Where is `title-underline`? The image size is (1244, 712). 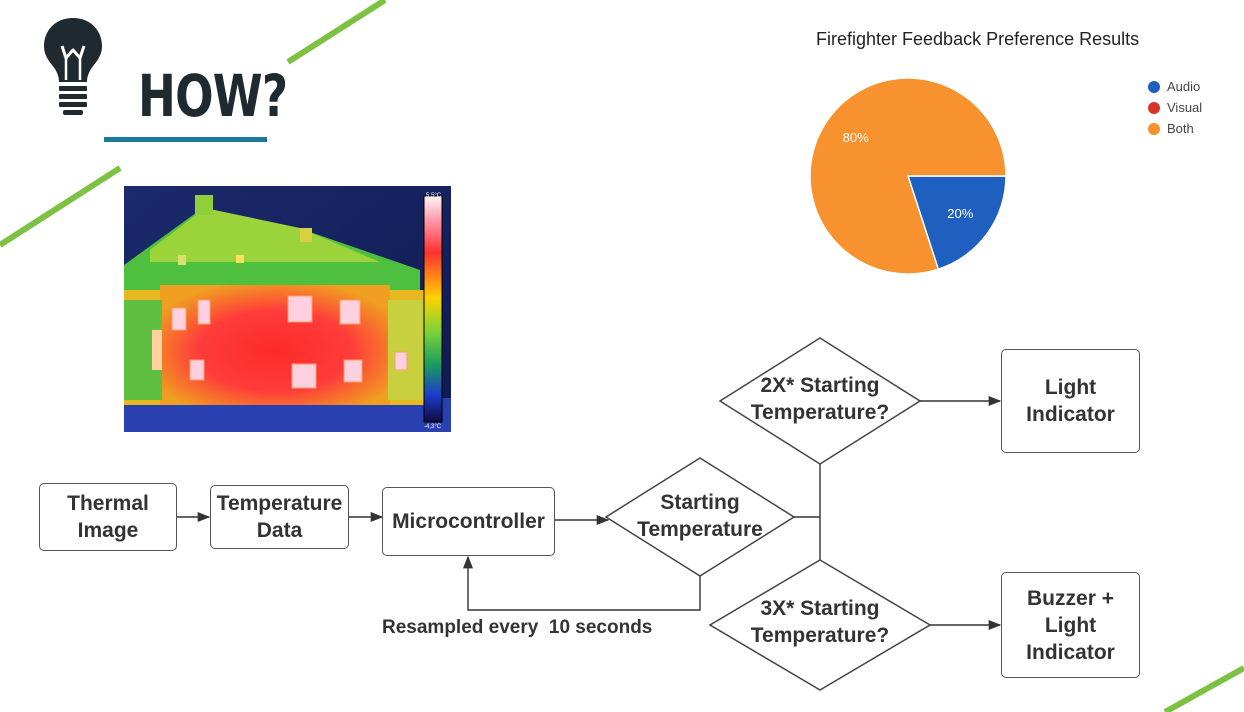 title-underline is located at coordinates (185, 139).